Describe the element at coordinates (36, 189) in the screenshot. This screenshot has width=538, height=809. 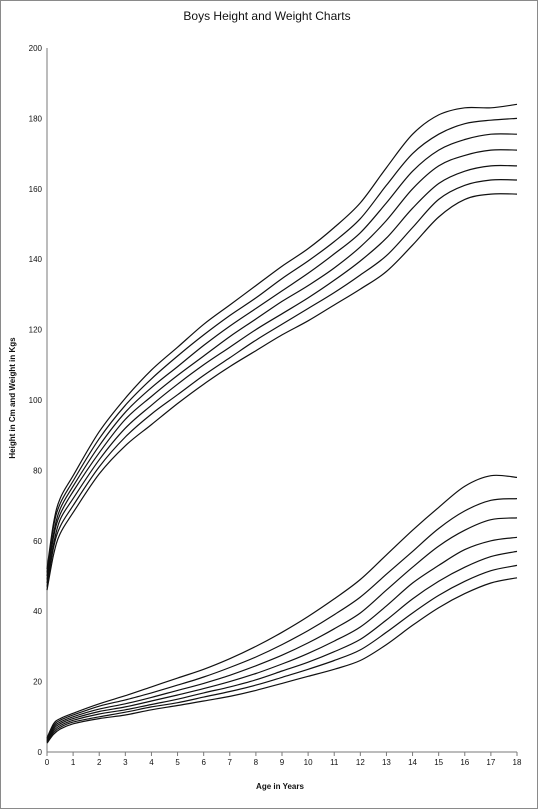
I see `y-tick-label: 160` at that location.